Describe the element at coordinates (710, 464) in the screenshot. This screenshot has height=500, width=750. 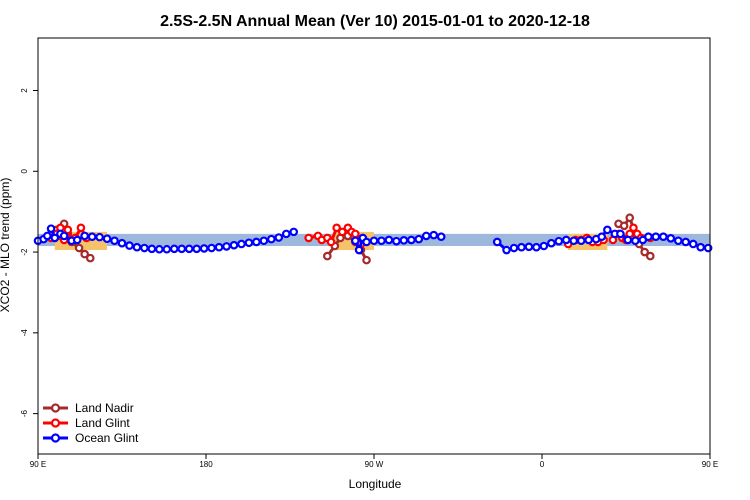
I see `x-tick-label-4: 90 E` at that location.